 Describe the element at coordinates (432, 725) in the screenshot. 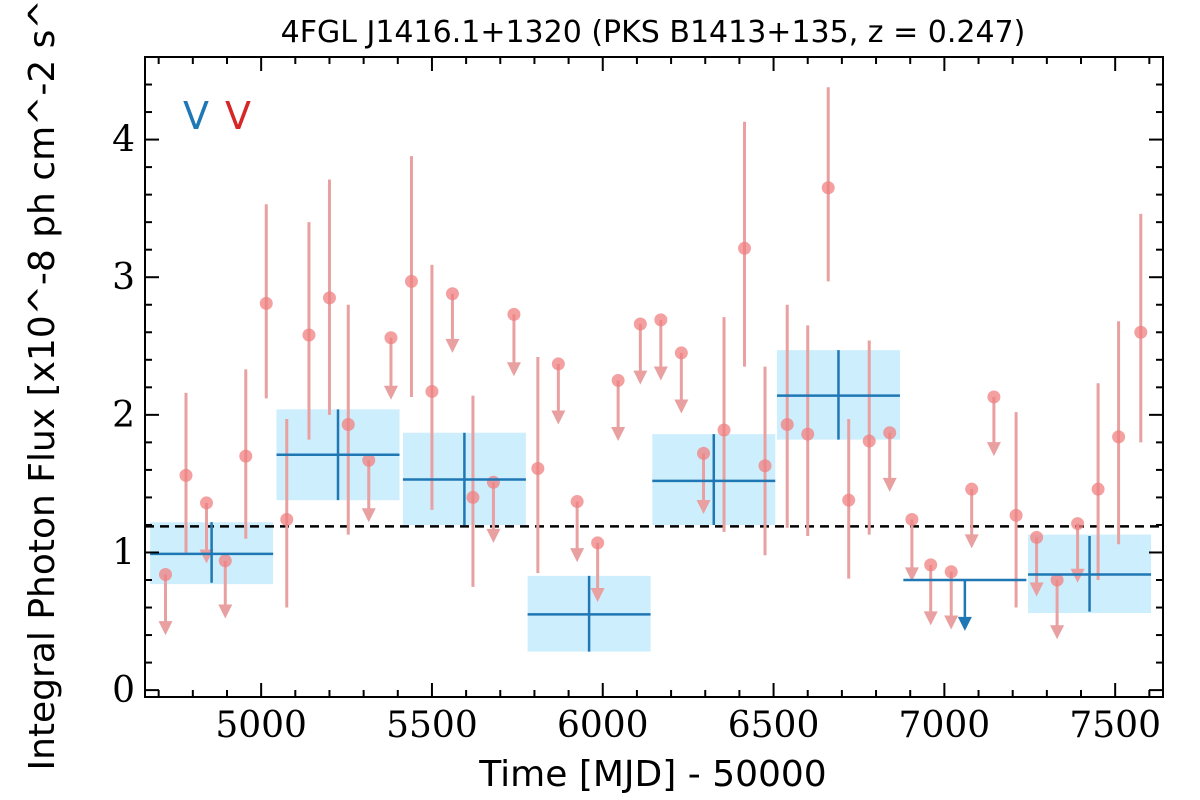

I see `x-tick-label: 5500` at that location.